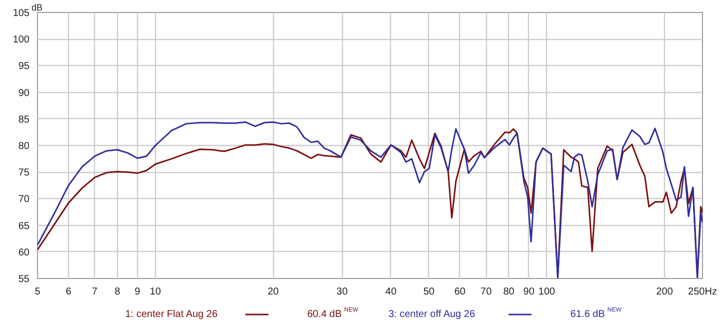 The height and width of the screenshot is (327, 720). Describe the element at coordinates (529, 292) in the screenshot. I see `x-tick-label: 90` at that location.